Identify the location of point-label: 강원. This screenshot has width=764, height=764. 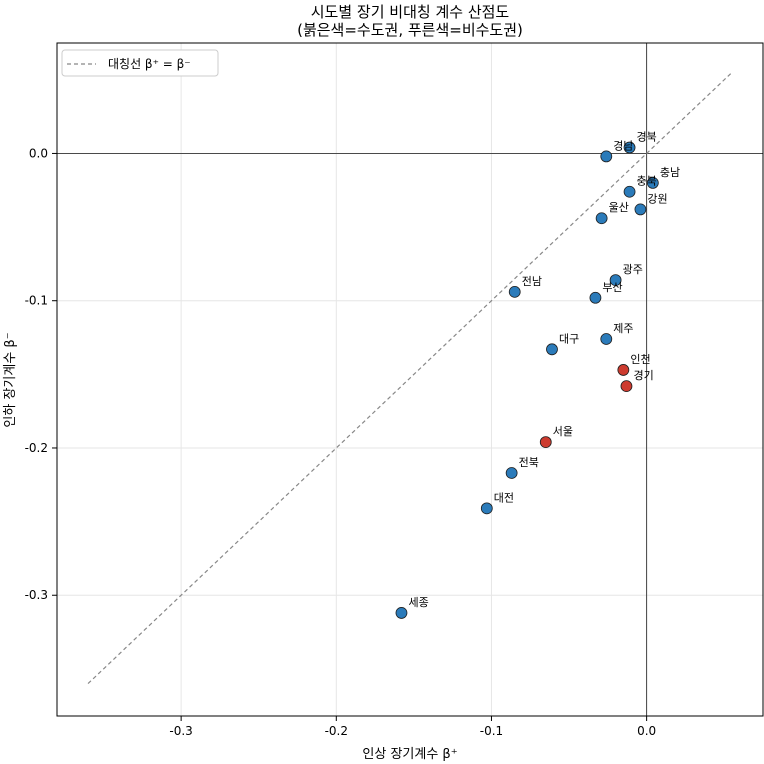
(657, 198).